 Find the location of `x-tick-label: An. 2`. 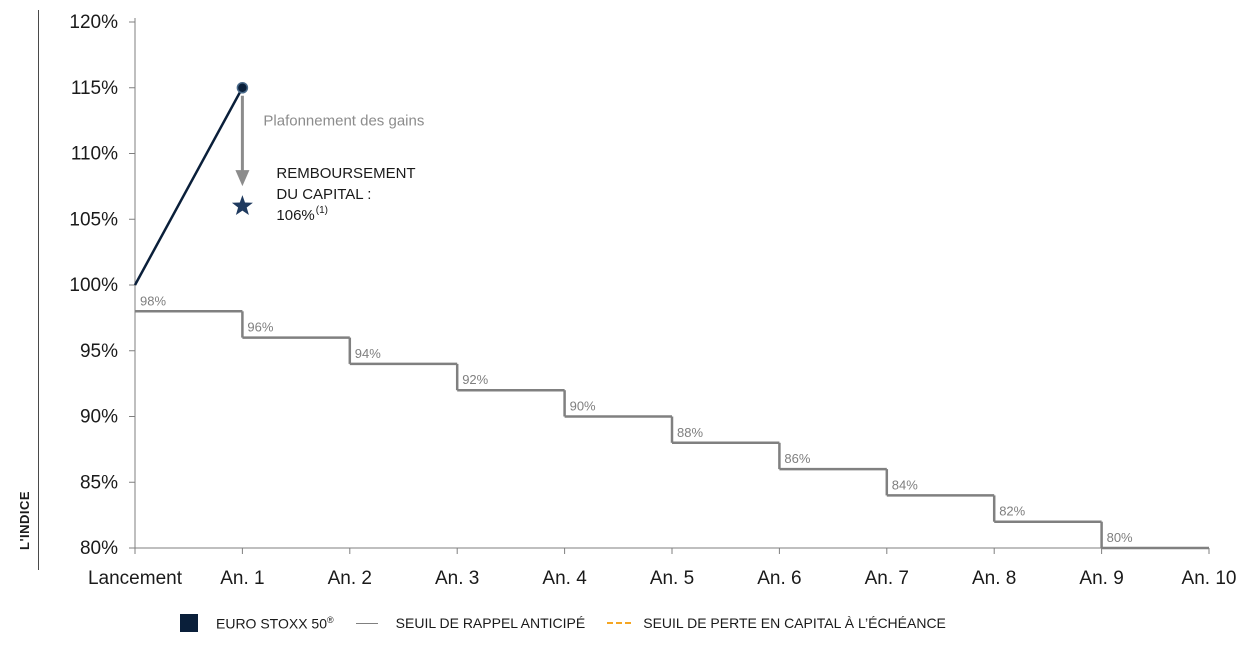

x-tick-label: An. 2 is located at coordinates (350, 578).